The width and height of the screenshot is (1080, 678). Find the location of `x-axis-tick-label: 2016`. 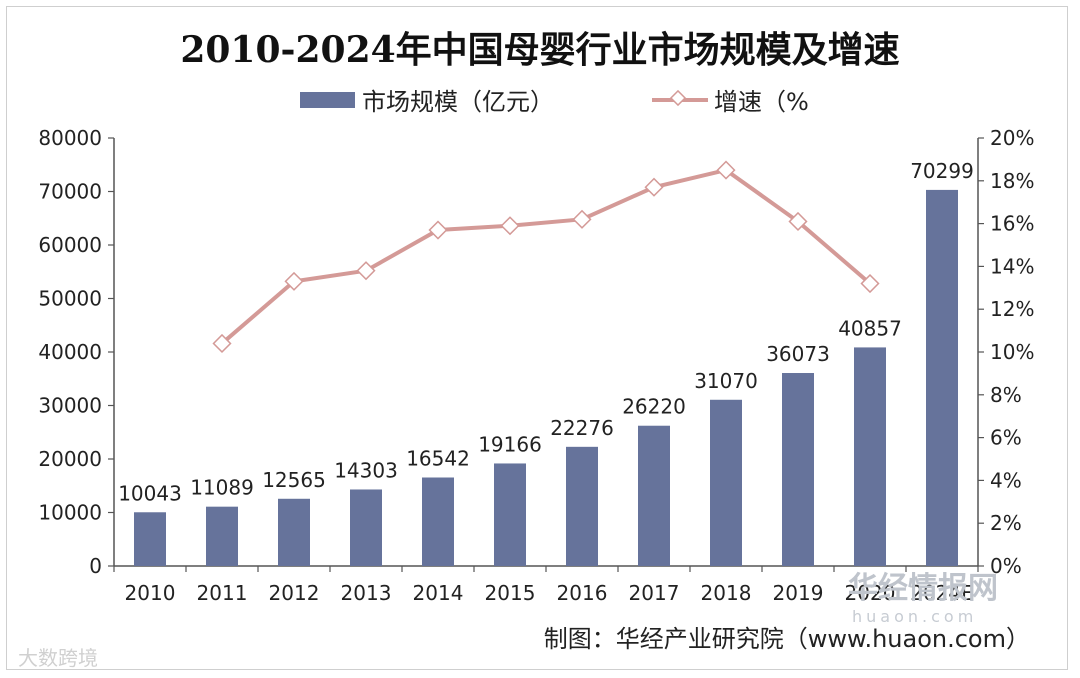

x-axis-tick-label: 2016 is located at coordinates (582, 593).